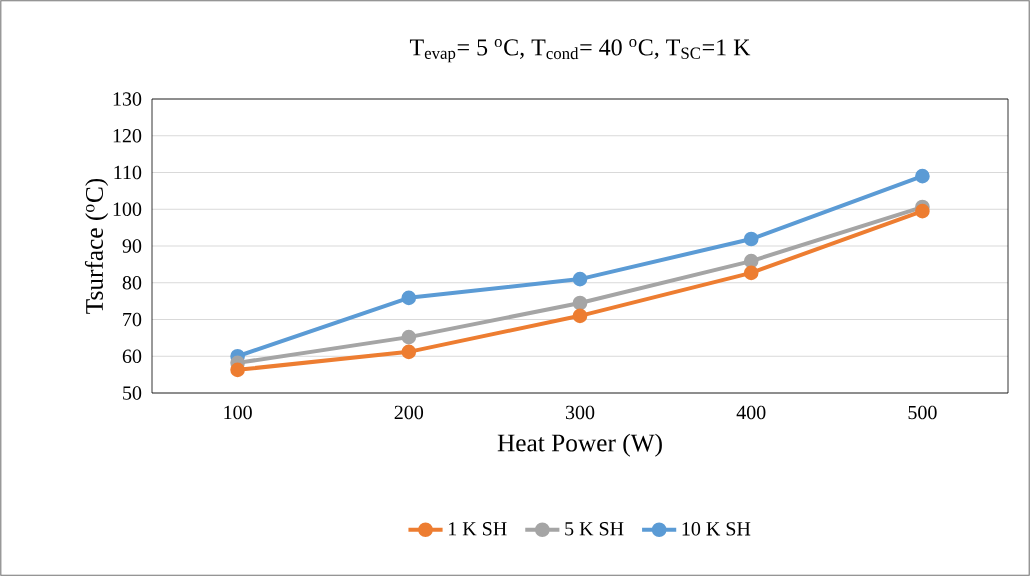 This screenshot has height=576, width=1030. I want to click on x-axis-title: Heat Power (W), so click(579, 445).